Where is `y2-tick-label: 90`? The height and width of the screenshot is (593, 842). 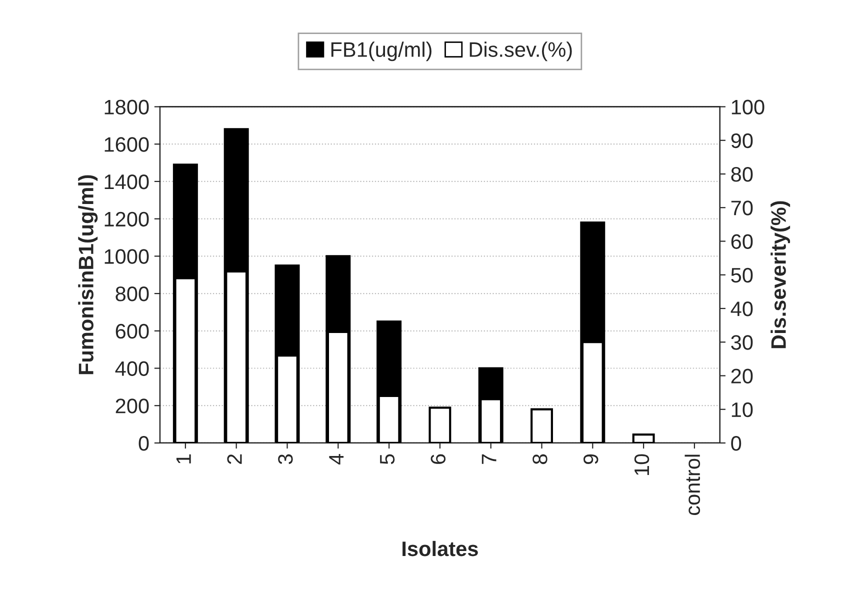
y2-tick-label: 90 is located at coordinates (742, 140).